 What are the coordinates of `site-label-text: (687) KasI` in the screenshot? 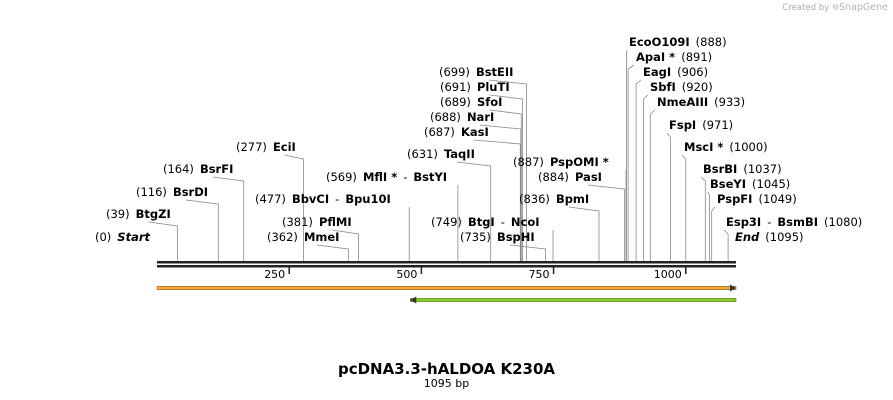 It's located at (456, 132).